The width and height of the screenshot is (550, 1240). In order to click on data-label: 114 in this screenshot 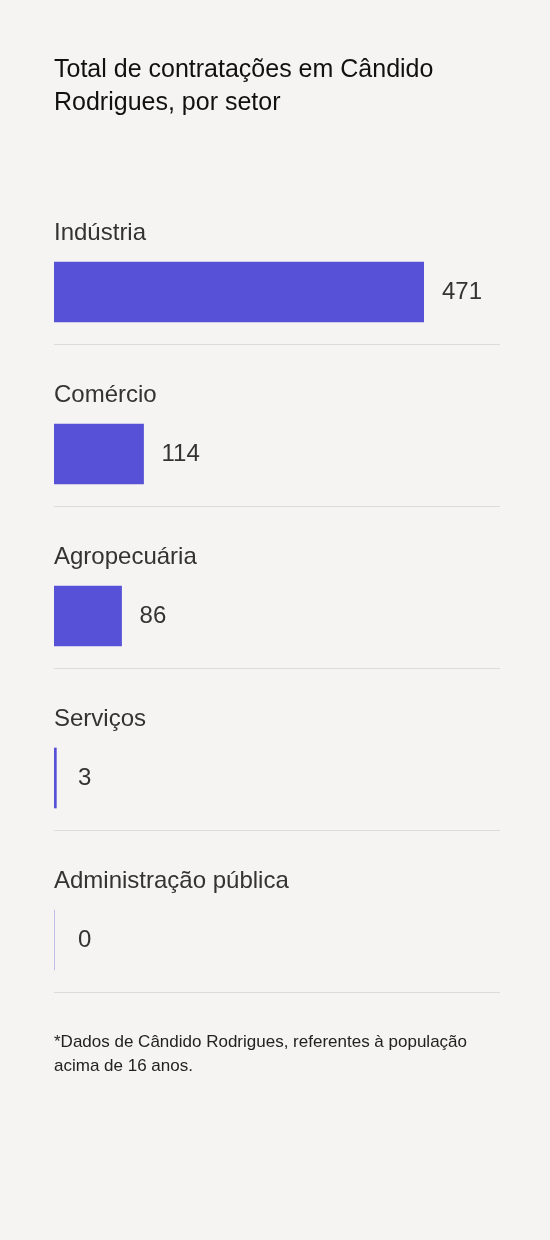, I will do `click(180, 452)`.